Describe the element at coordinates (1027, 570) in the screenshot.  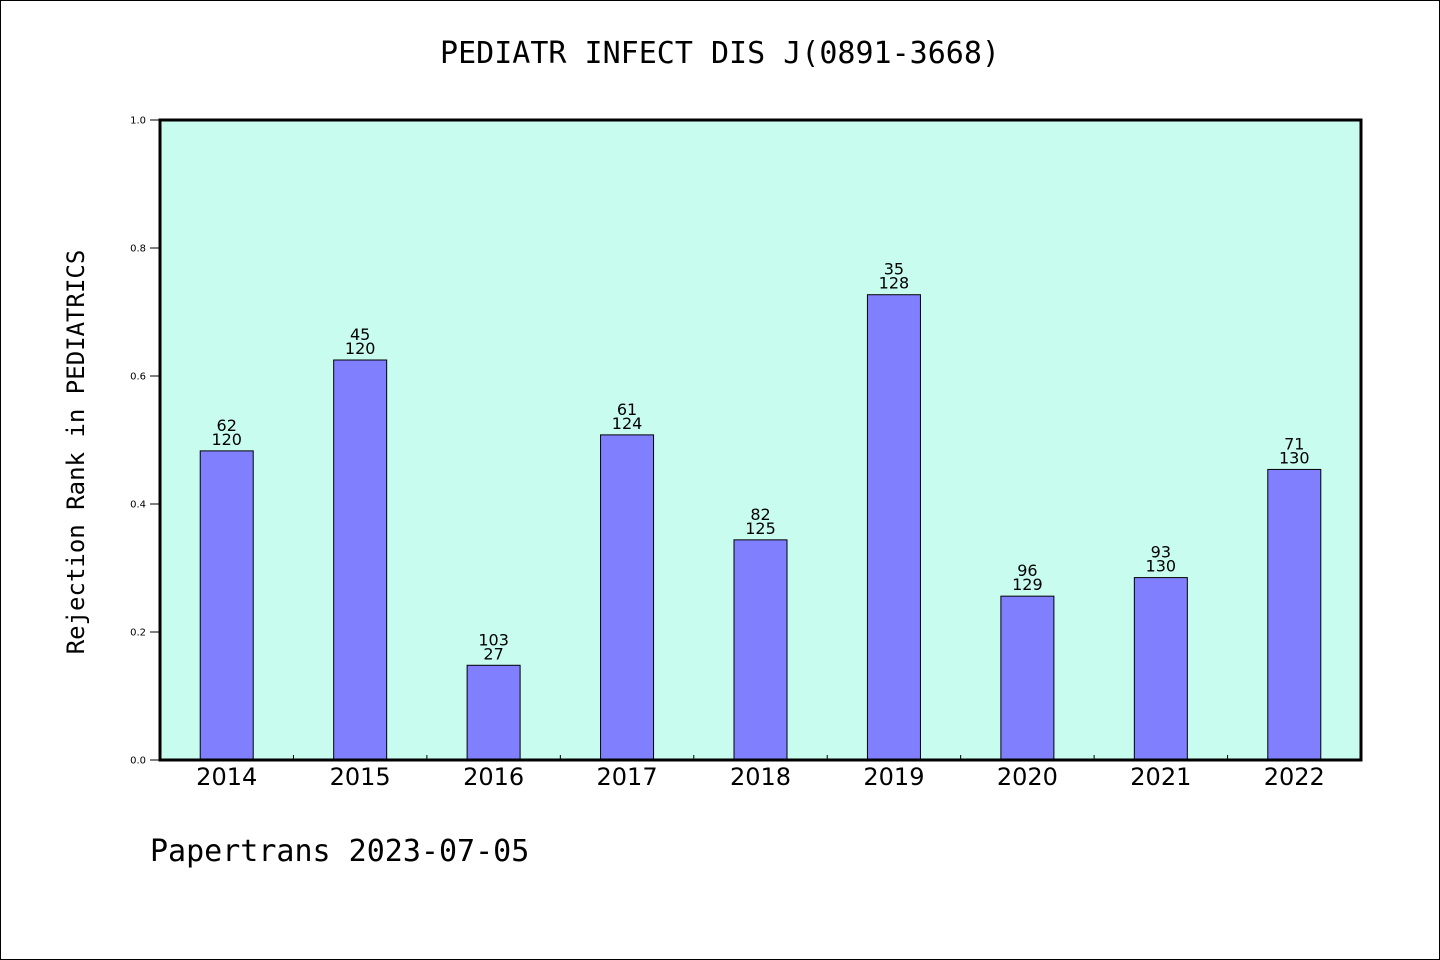
I see `bar-label-top: 96` at that location.